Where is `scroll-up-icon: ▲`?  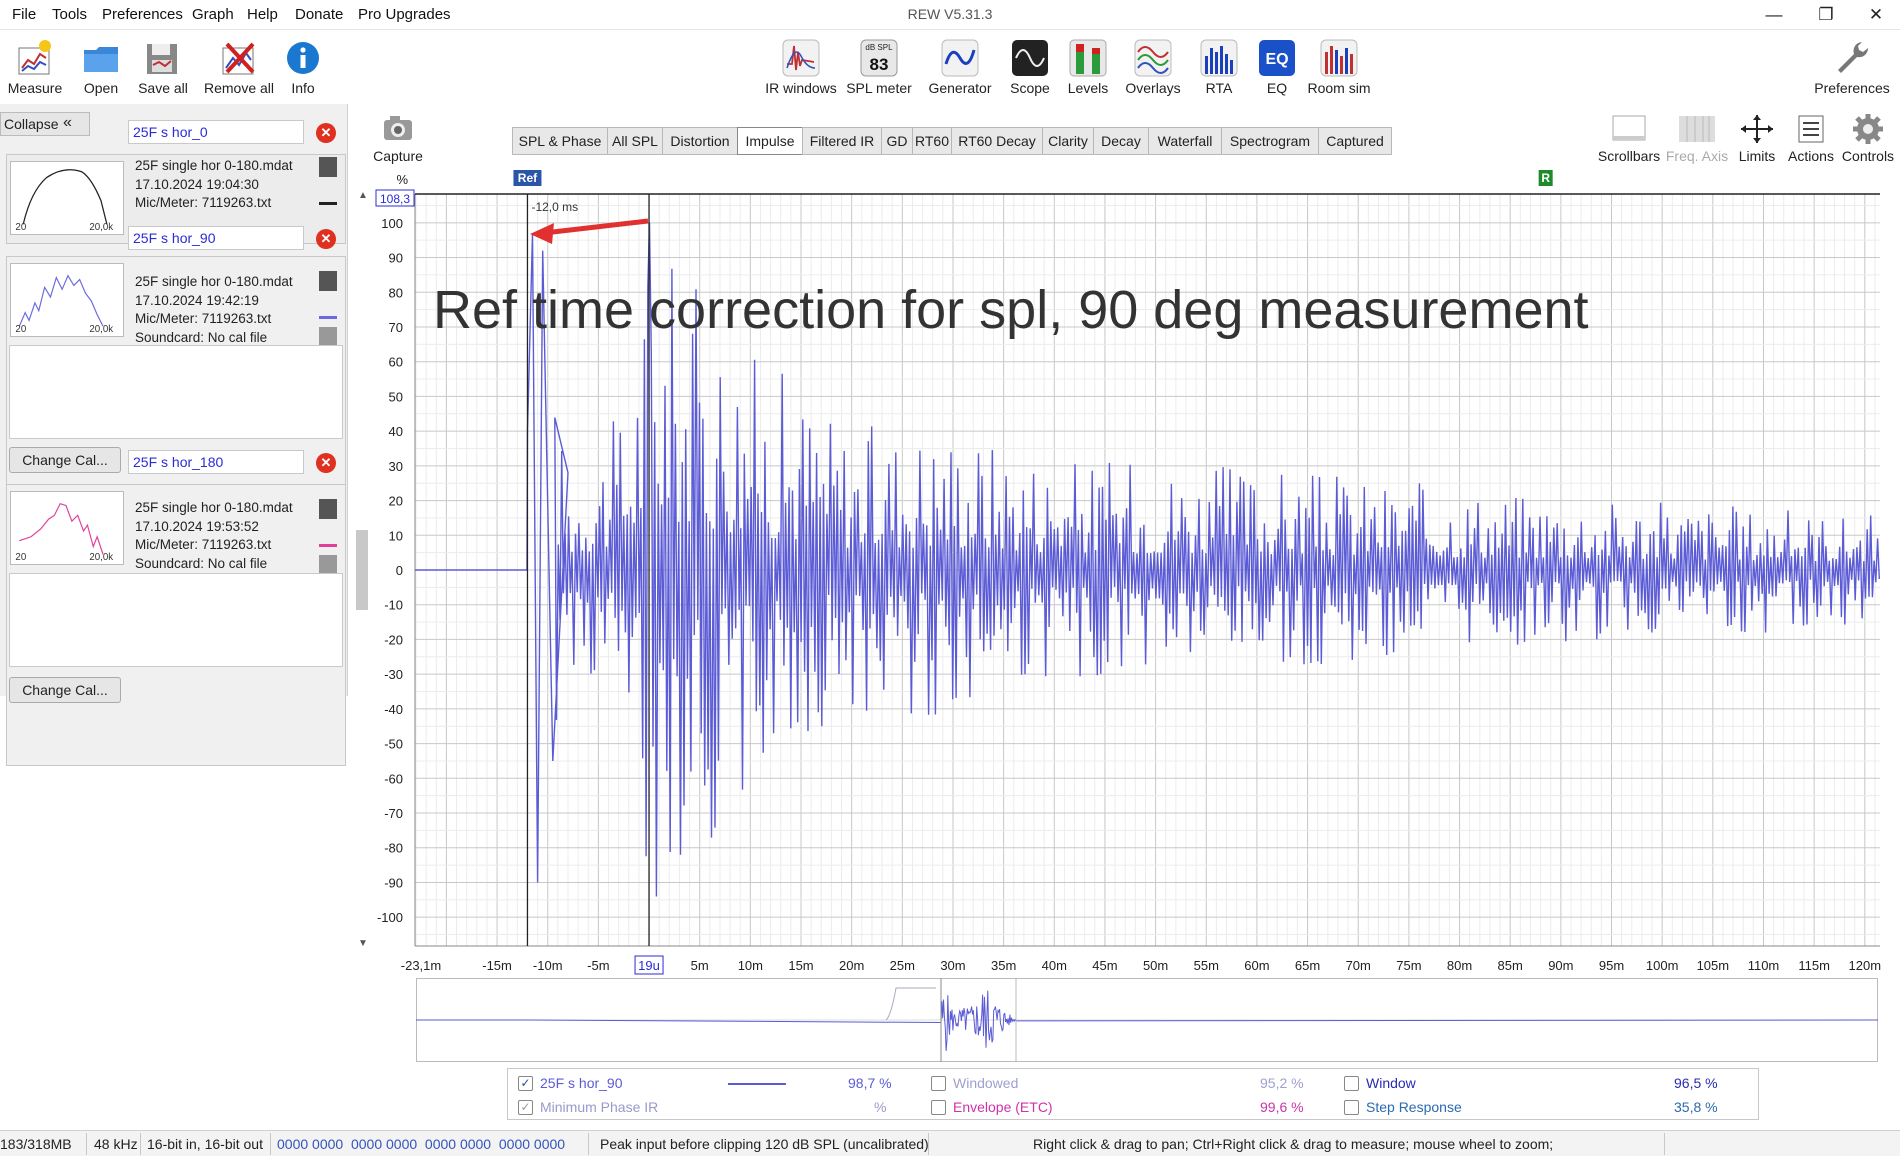 scroll-up-icon: ▲ is located at coordinates (363, 195).